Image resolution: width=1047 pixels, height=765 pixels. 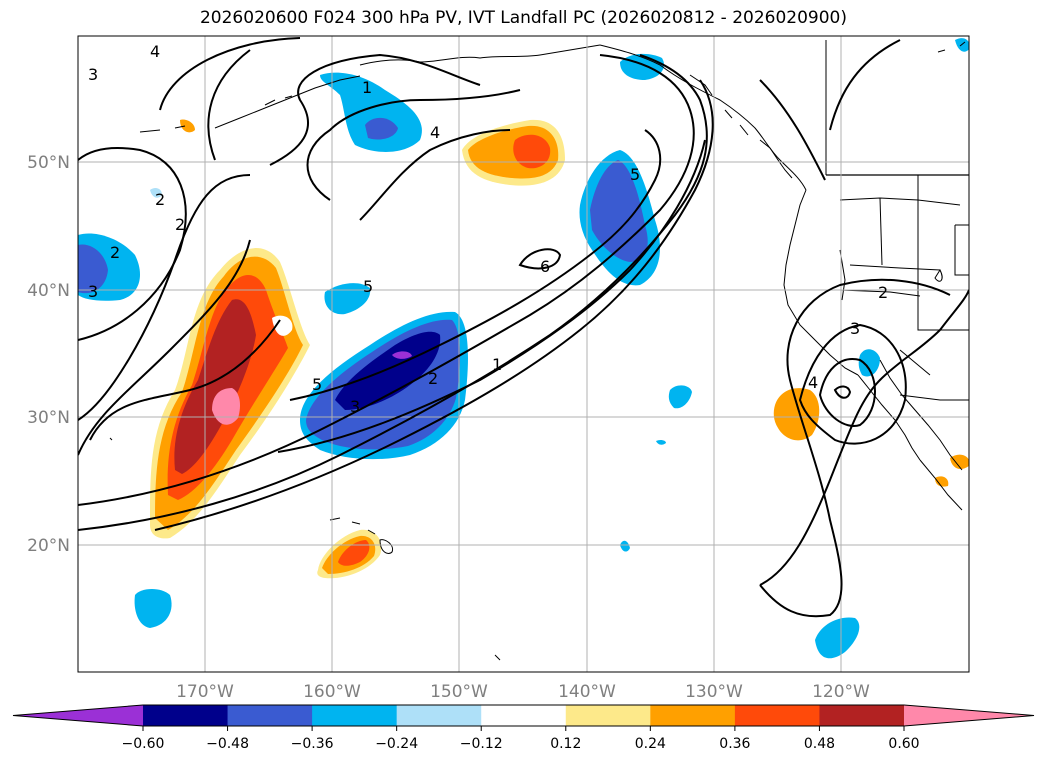 What do you see at coordinates (734, 744) in the screenshot?
I see `colorbar-tick-label: 0.36` at bounding box center [734, 744].